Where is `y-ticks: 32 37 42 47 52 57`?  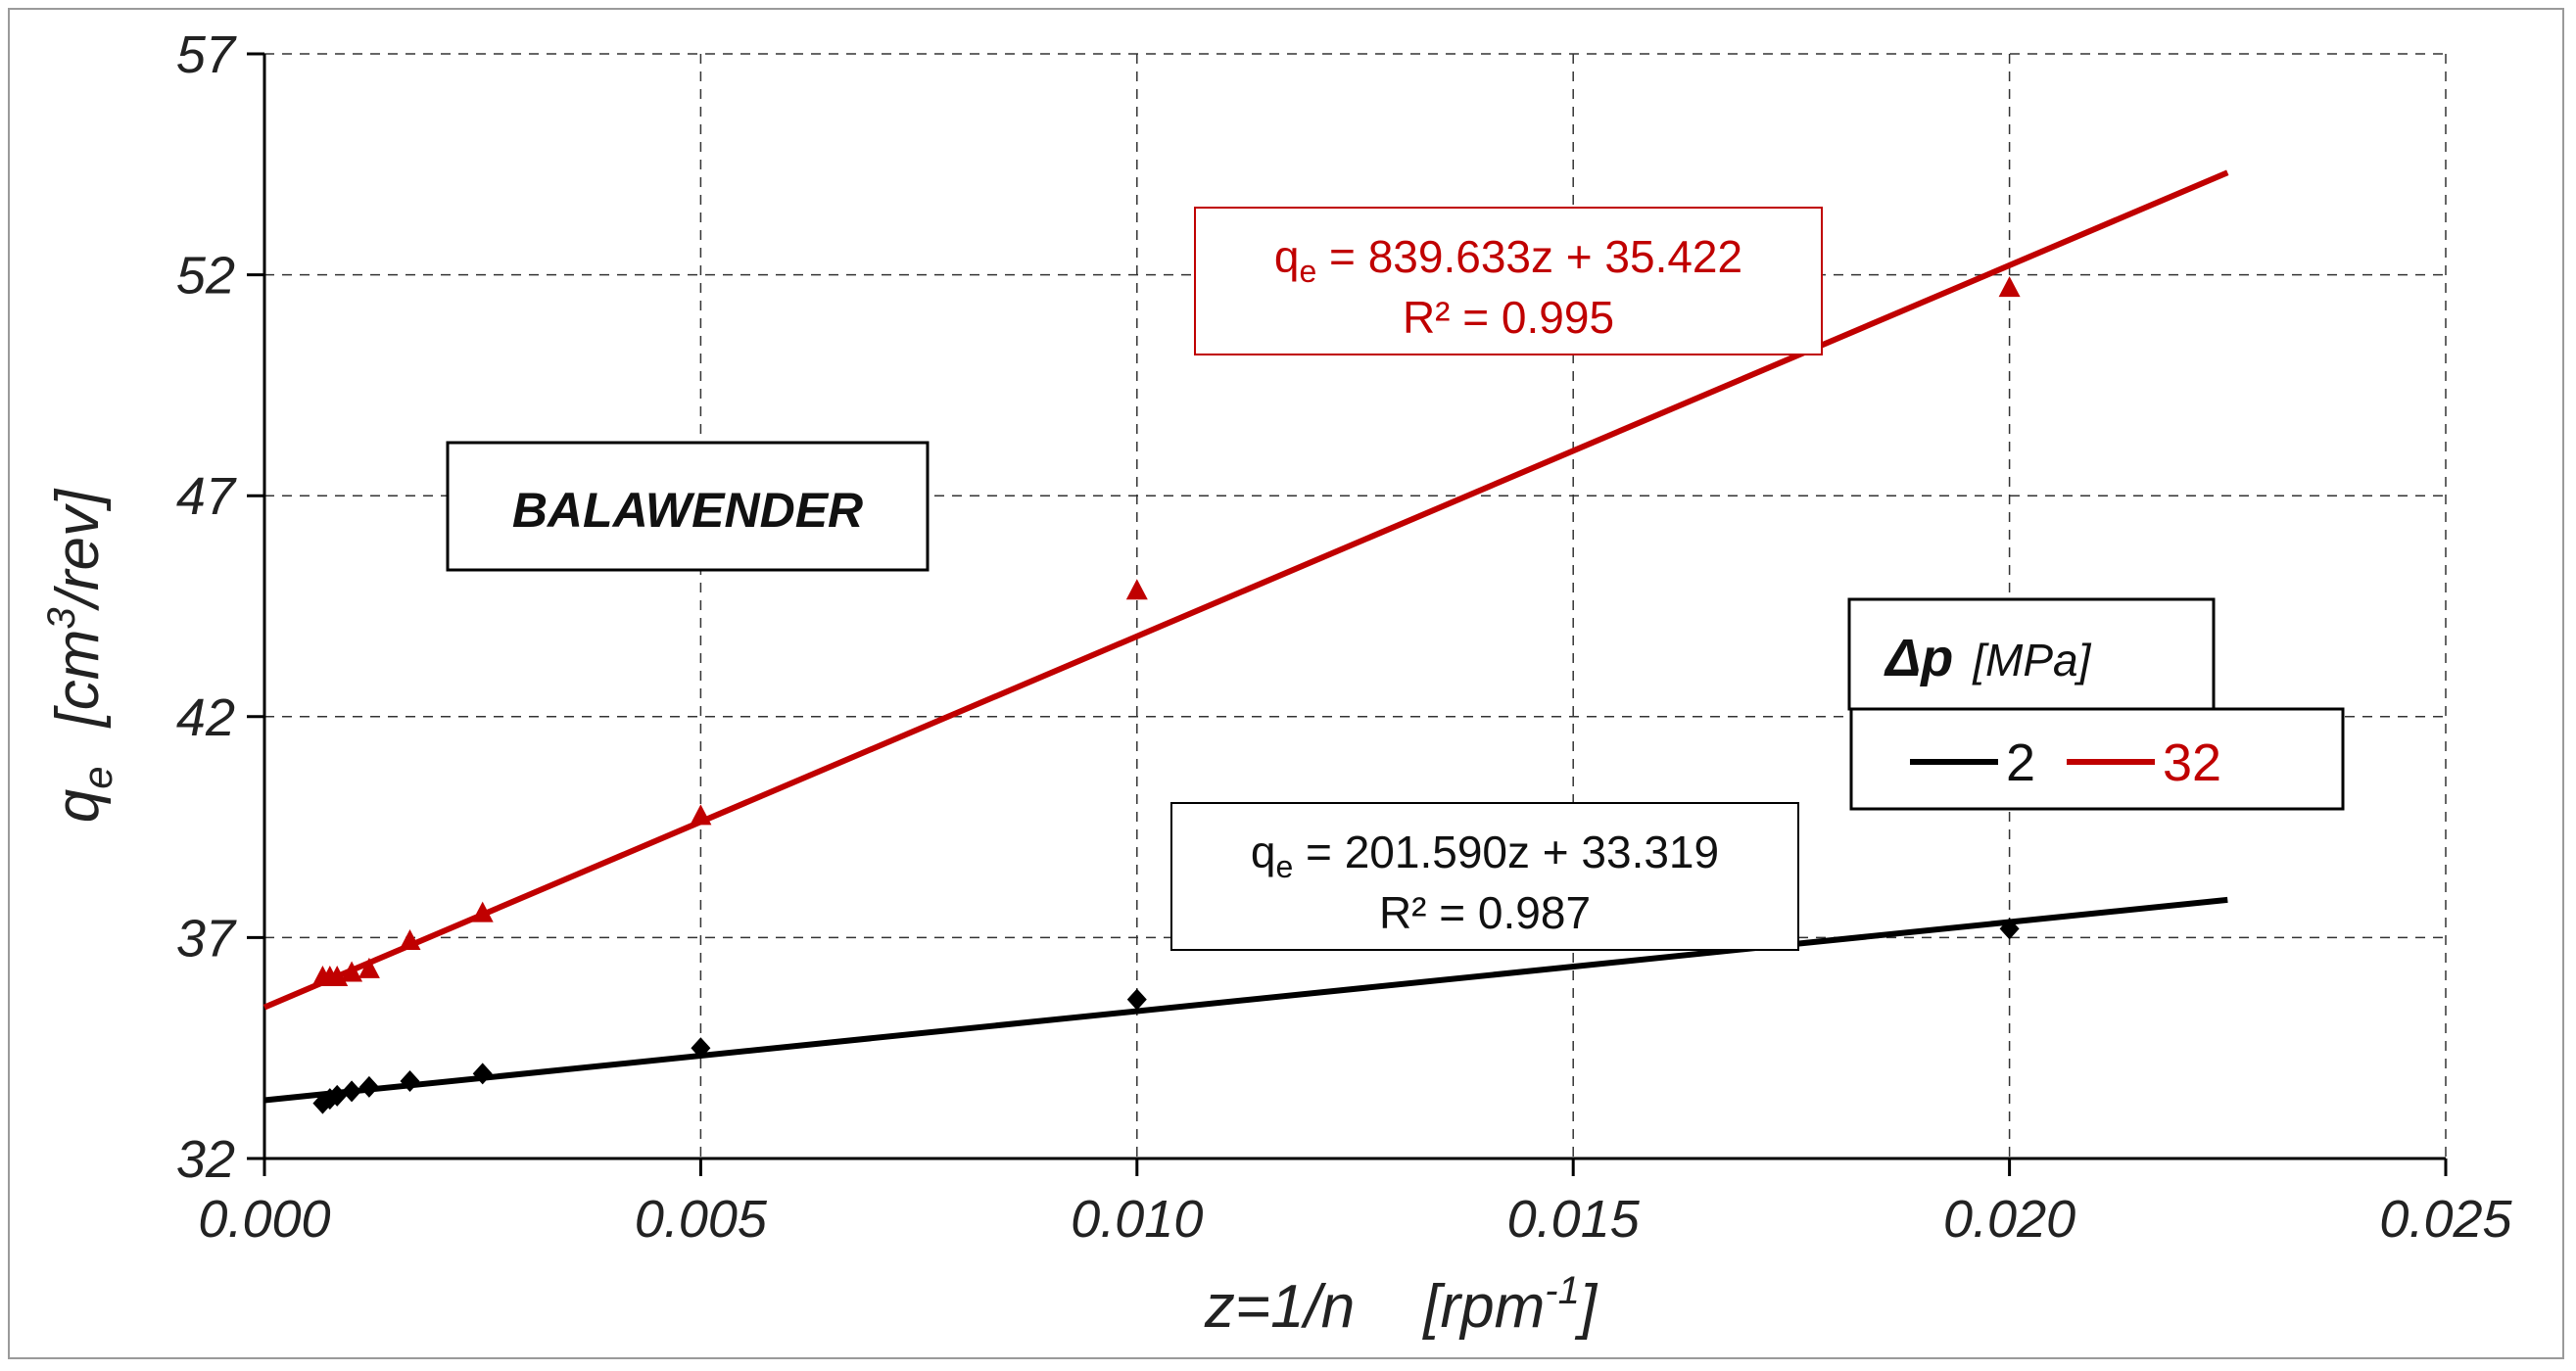
y-ticks: 32 37 42 47 52 57 is located at coordinates (207, 607).